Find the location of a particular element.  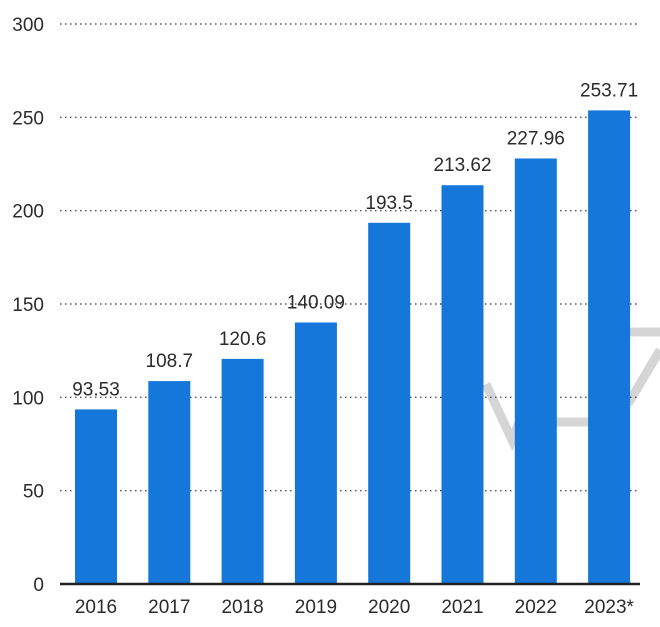

value-label-2022: 227.96 is located at coordinates (536, 138).